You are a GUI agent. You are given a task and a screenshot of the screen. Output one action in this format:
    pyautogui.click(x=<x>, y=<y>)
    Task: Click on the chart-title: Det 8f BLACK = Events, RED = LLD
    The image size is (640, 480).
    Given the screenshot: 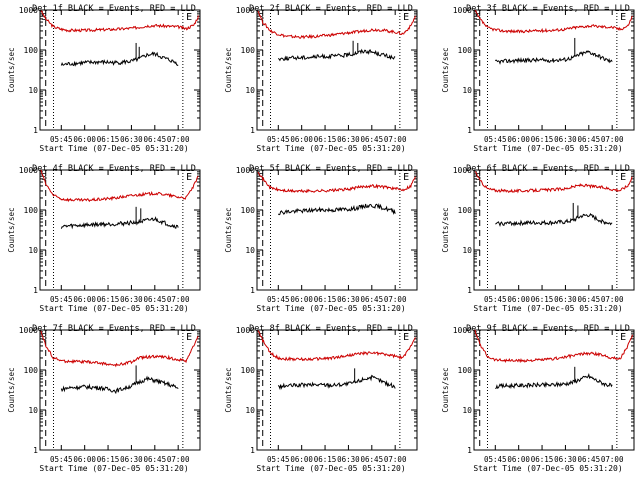 What is the action you would take?
    pyautogui.click(x=331, y=329)
    